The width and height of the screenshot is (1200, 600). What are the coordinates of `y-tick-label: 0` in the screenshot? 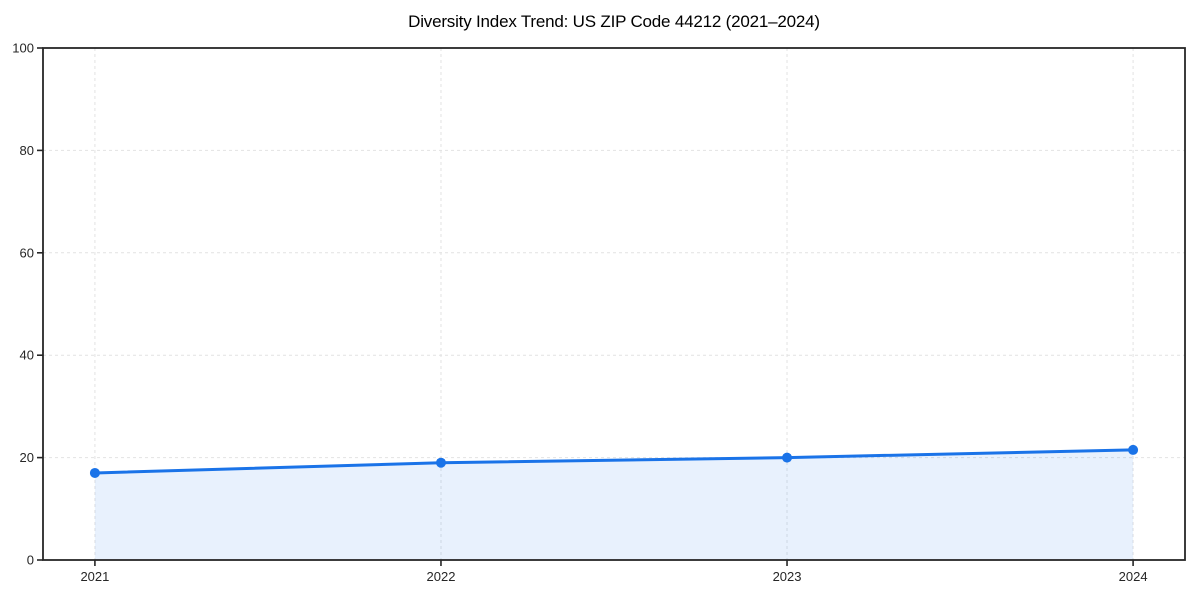 It's located at (30, 560).